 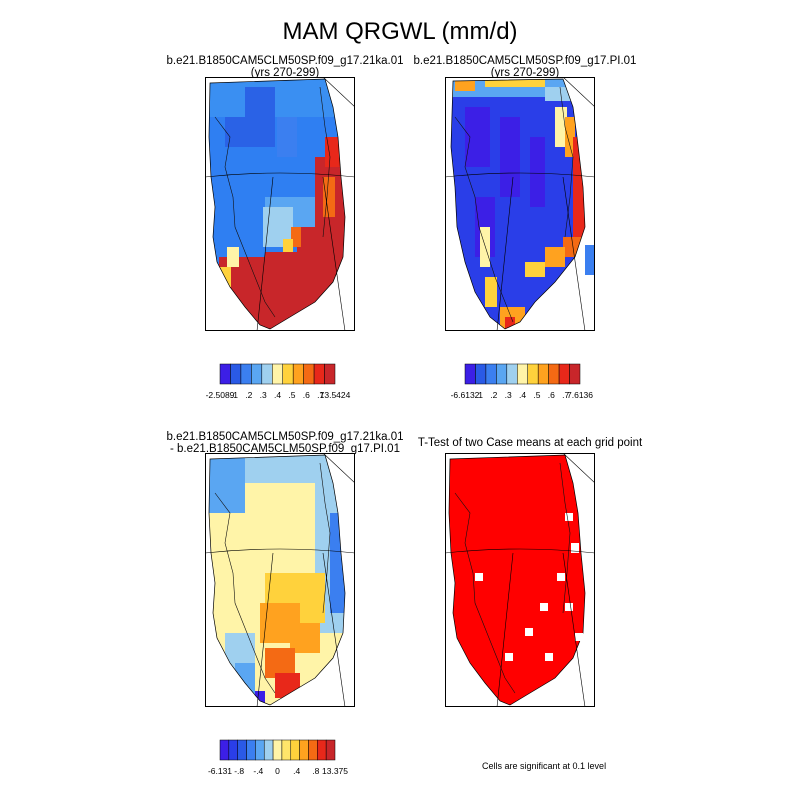 I want to click on panel1-title-line1: b.e21.B1850CAM5CLM50SP.f09_g17.21ka.01, so click(x=285, y=61).